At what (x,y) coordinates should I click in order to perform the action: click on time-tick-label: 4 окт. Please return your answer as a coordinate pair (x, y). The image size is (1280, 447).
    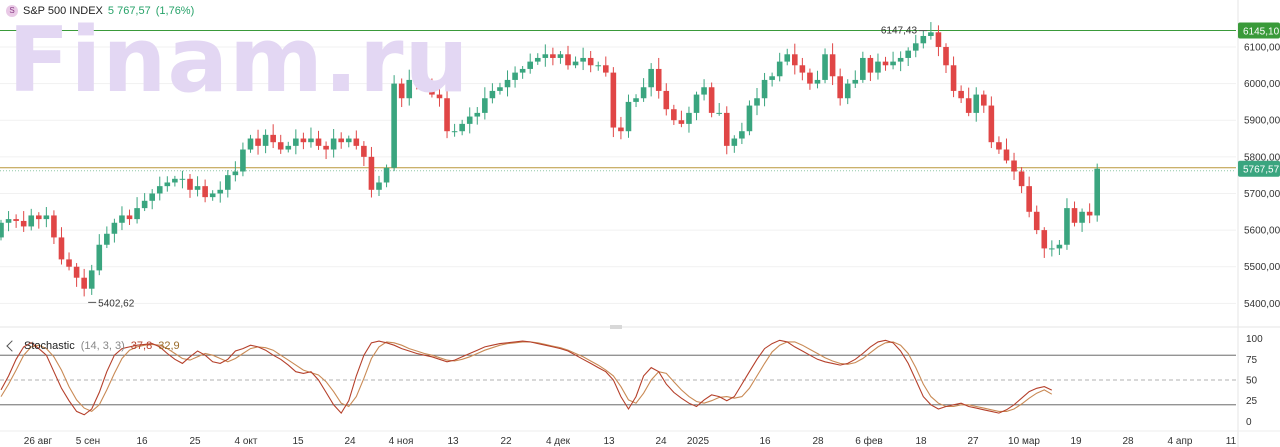
    Looking at the image, I should click on (246, 441).